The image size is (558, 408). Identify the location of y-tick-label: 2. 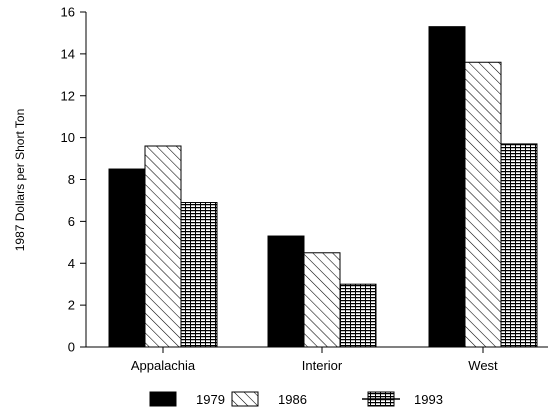
(71, 305).